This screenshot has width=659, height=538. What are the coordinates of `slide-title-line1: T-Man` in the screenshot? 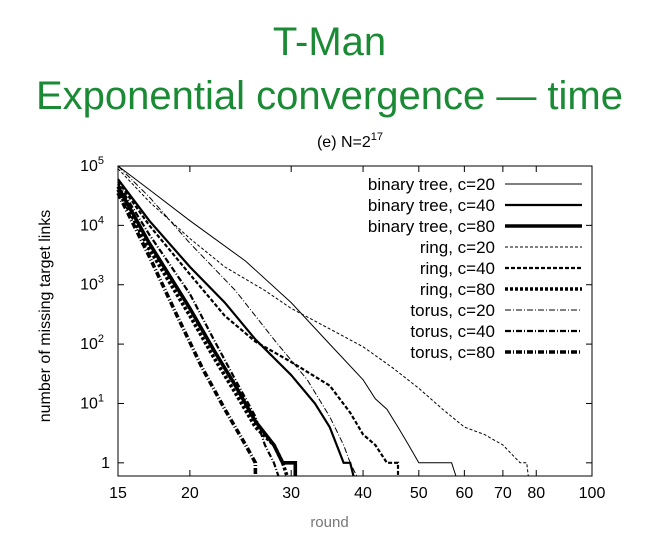 It's located at (329, 42).